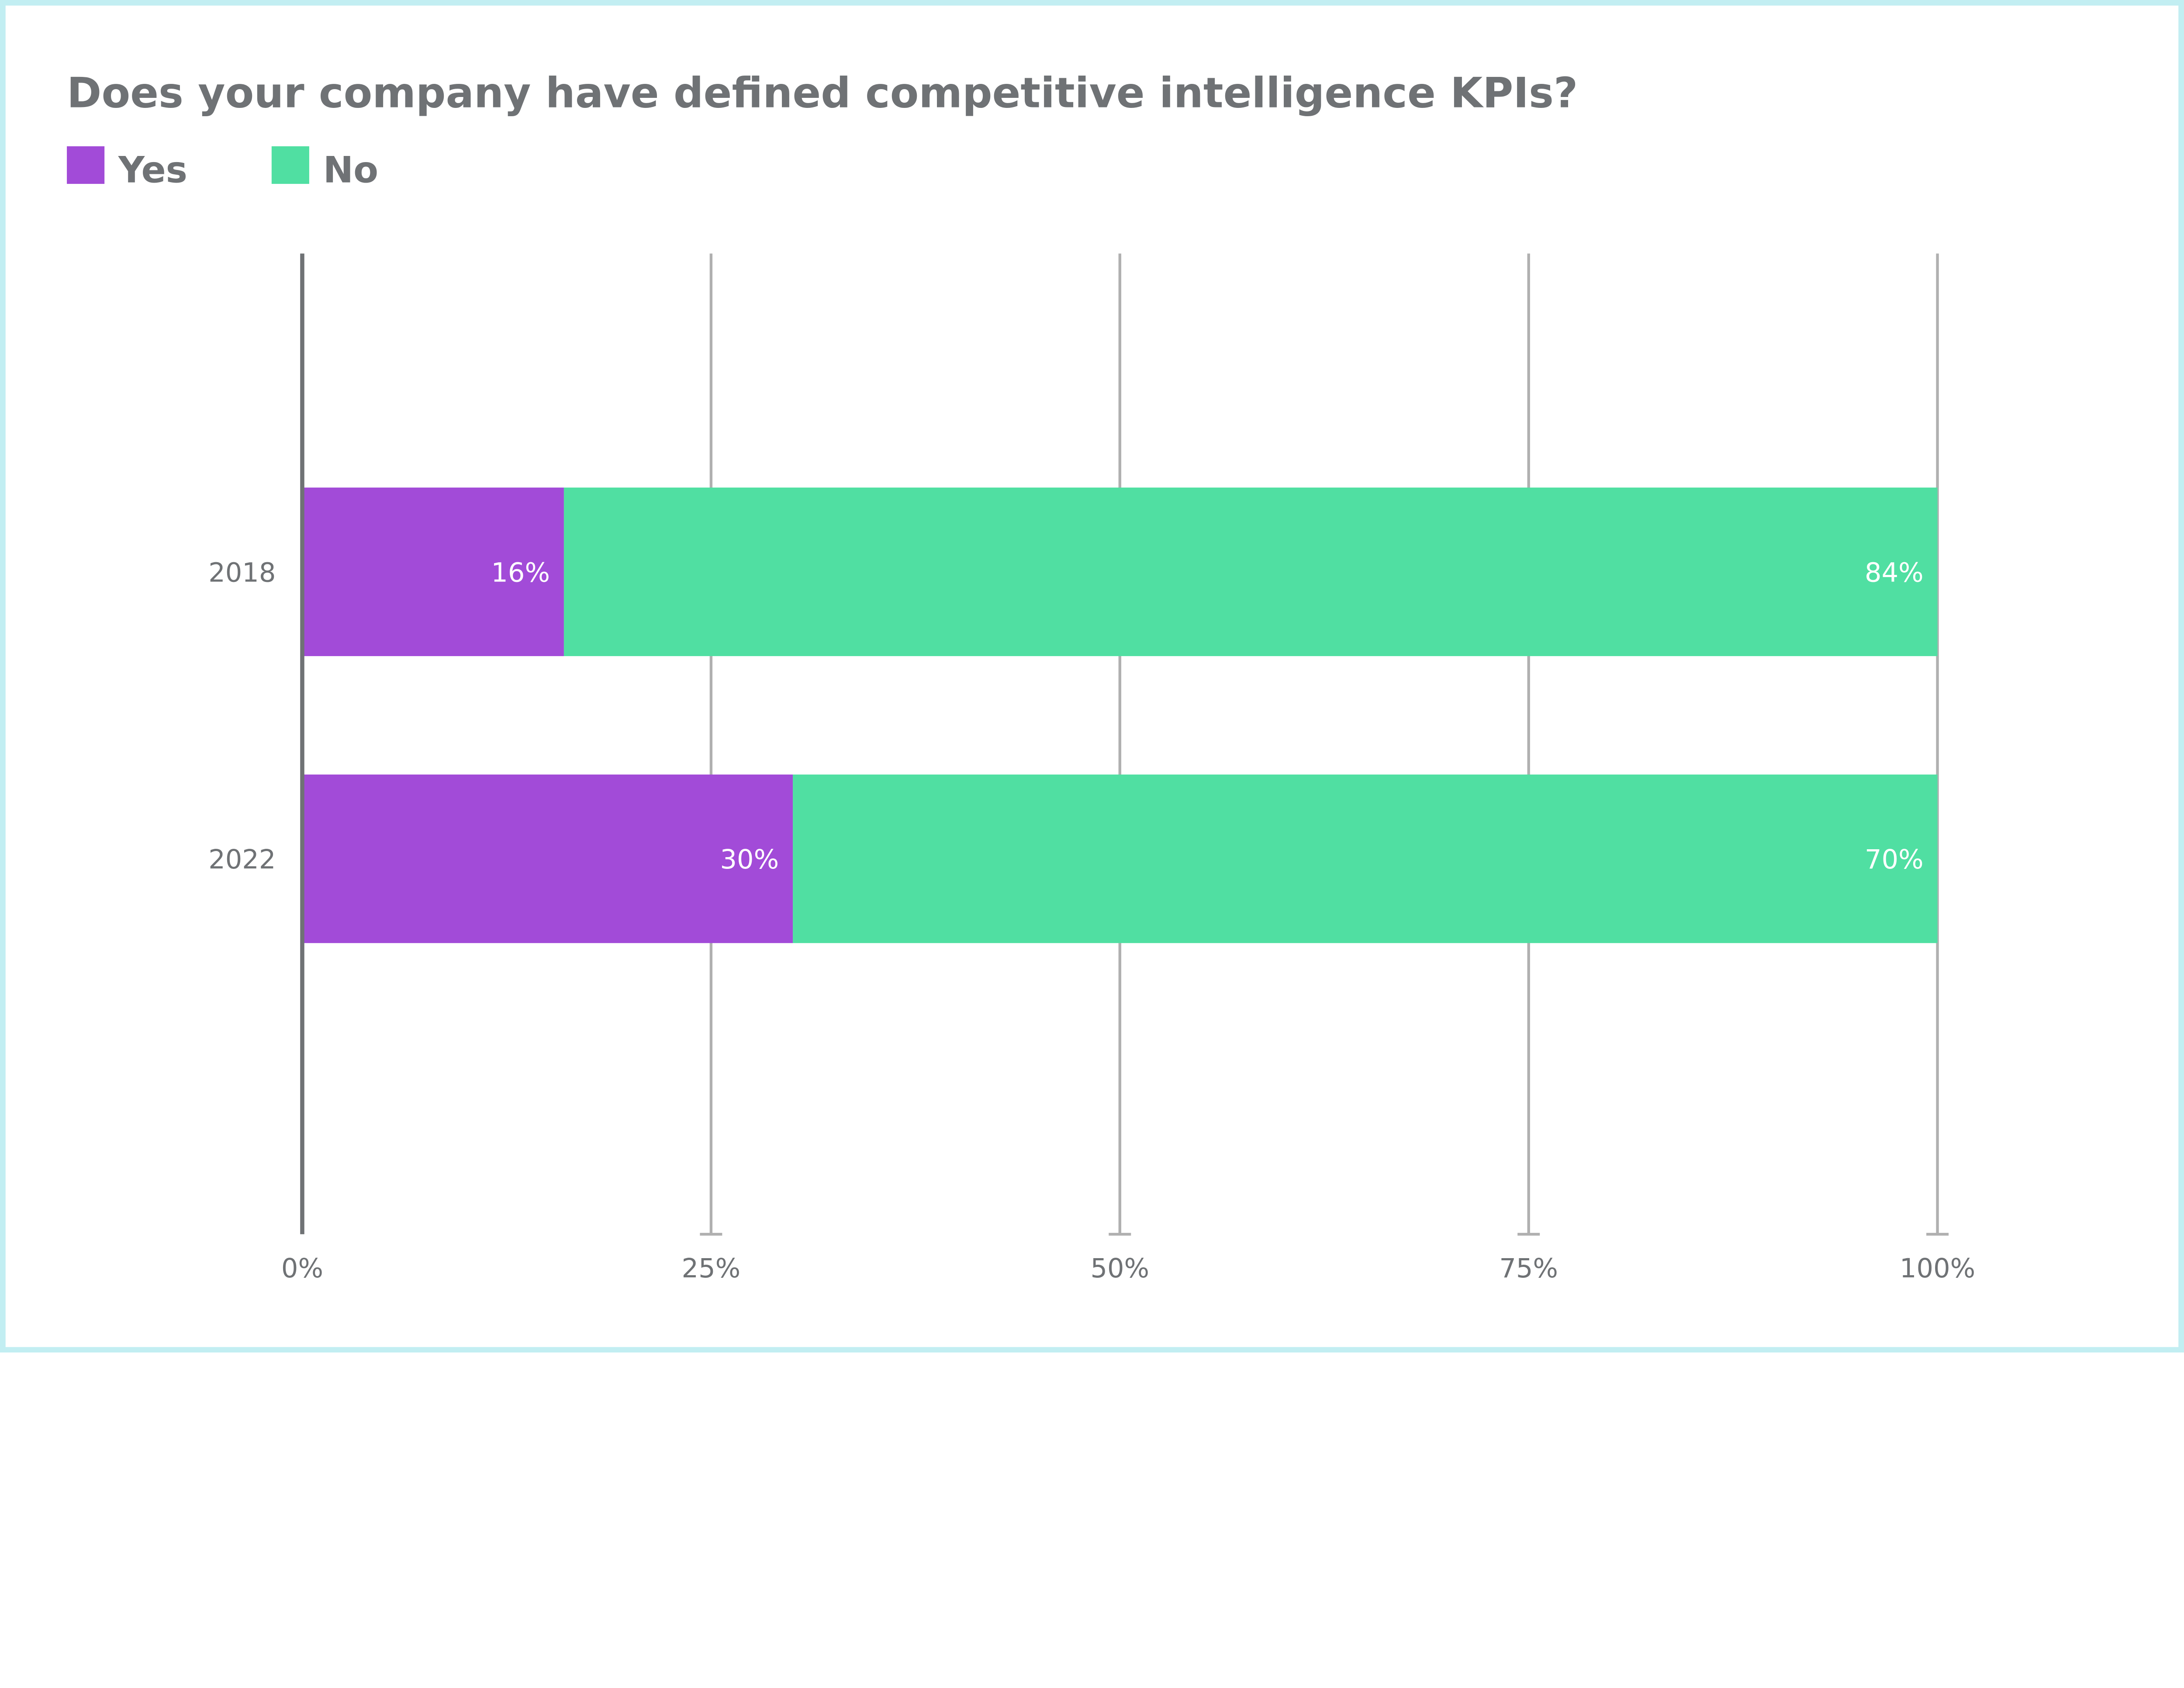 The width and height of the screenshot is (2184, 1688). I want to click on bar-yes-2018, so click(433, 572).